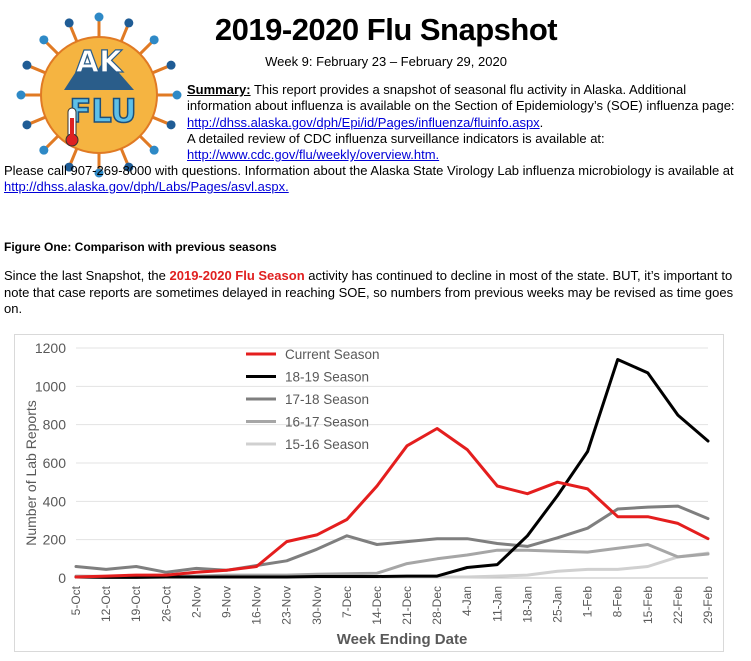 The image size is (751, 661). I want to click on week-range: Week 9: February 23 – February 29, 2020, so click(386, 61).